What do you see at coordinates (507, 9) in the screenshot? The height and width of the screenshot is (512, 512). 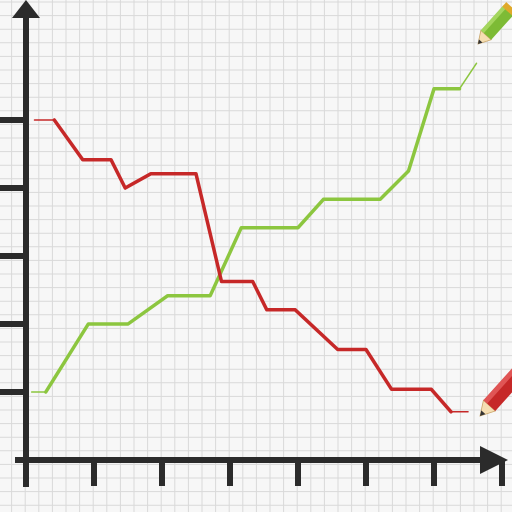 I see `green-pencil-band` at bounding box center [507, 9].